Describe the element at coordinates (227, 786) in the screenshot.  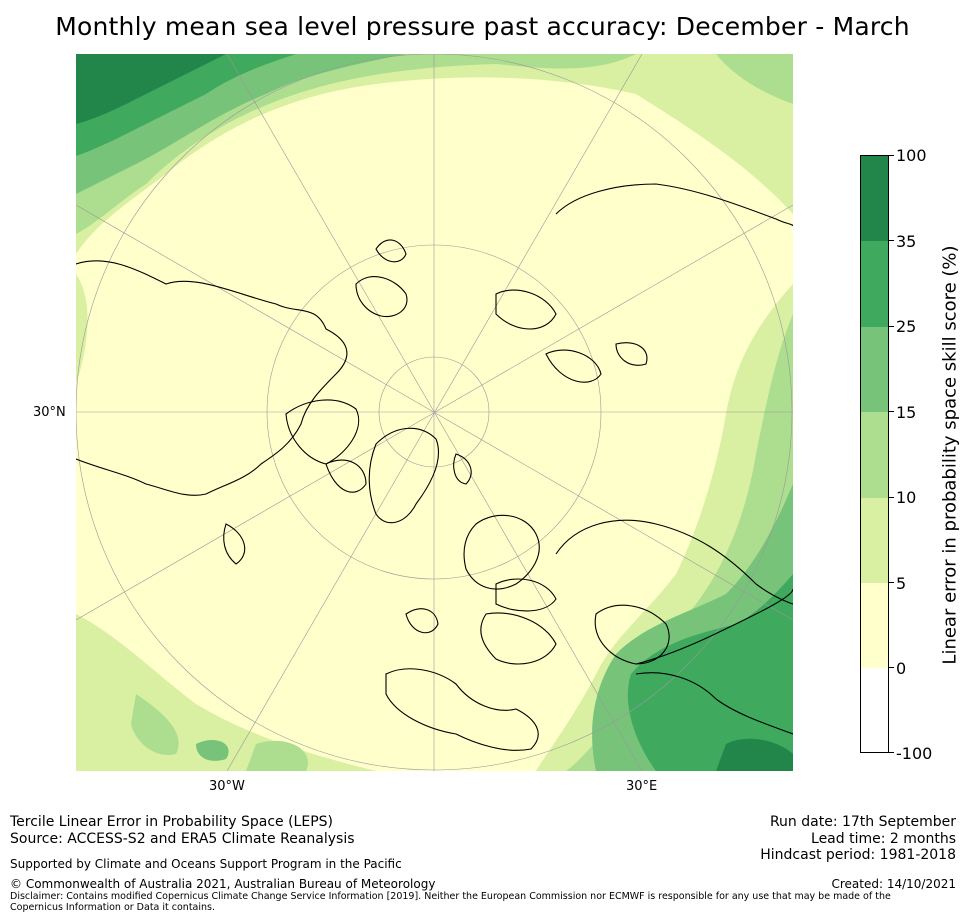
I see `lon-label-30w: 30°W` at that location.